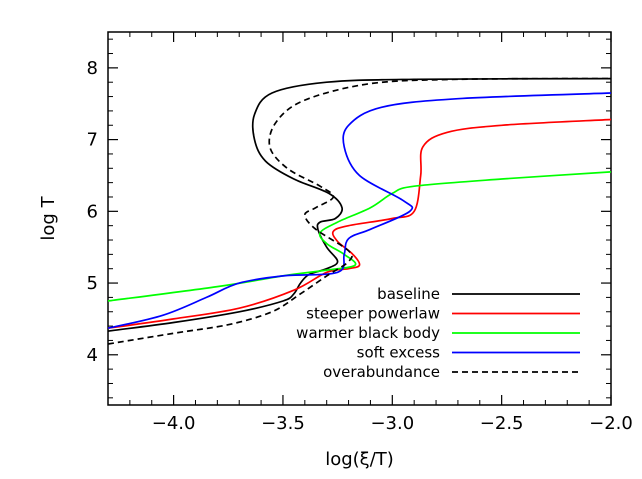  What do you see at coordinates (92, 283) in the screenshot?
I see `y-tick-label: 5` at bounding box center [92, 283].